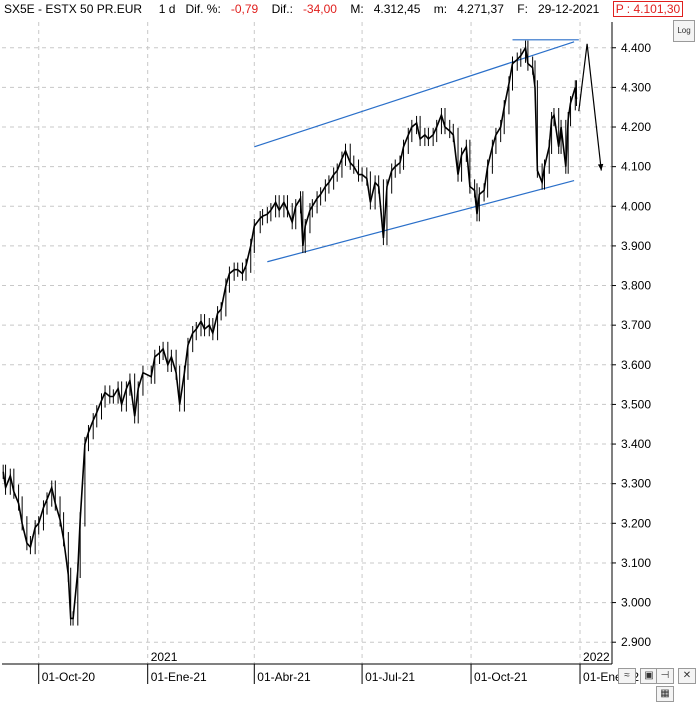 This screenshot has width=697, height=704. What do you see at coordinates (636, 365) in the screenshot?
I see `y-tick-label: 3.600` at bounding box center [636, 365].